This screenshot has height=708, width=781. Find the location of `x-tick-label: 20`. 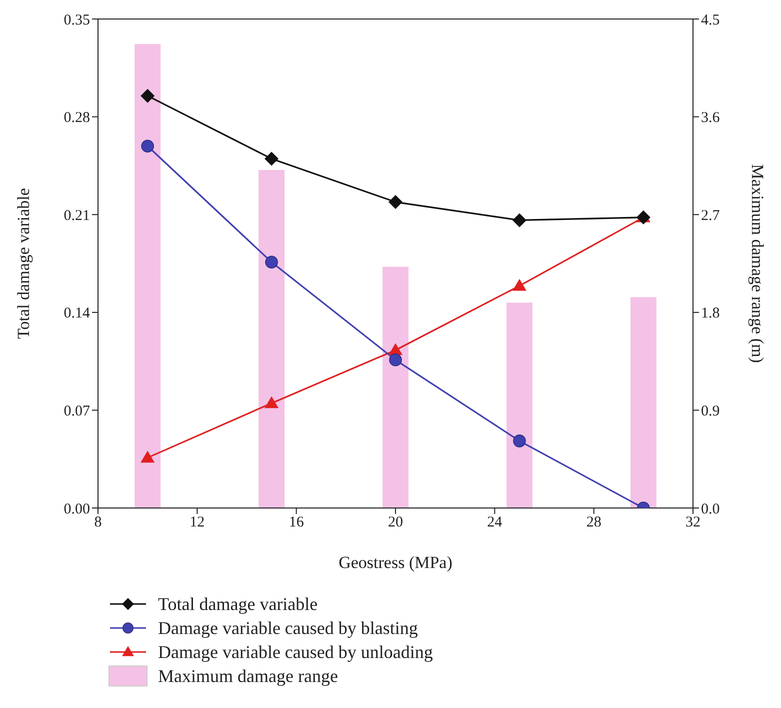

x-tick-label: 20 is located at coordinates (395, 522).